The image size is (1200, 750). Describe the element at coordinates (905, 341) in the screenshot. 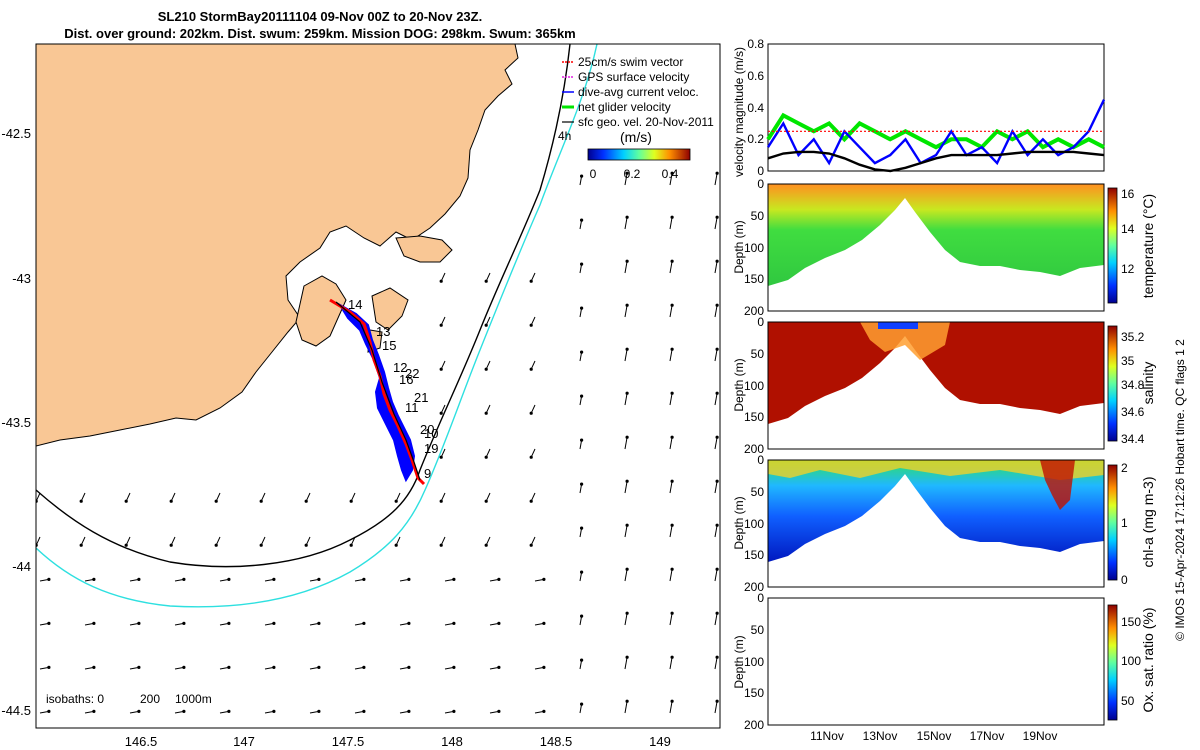

I see `sal-fresh-surface` at that location.